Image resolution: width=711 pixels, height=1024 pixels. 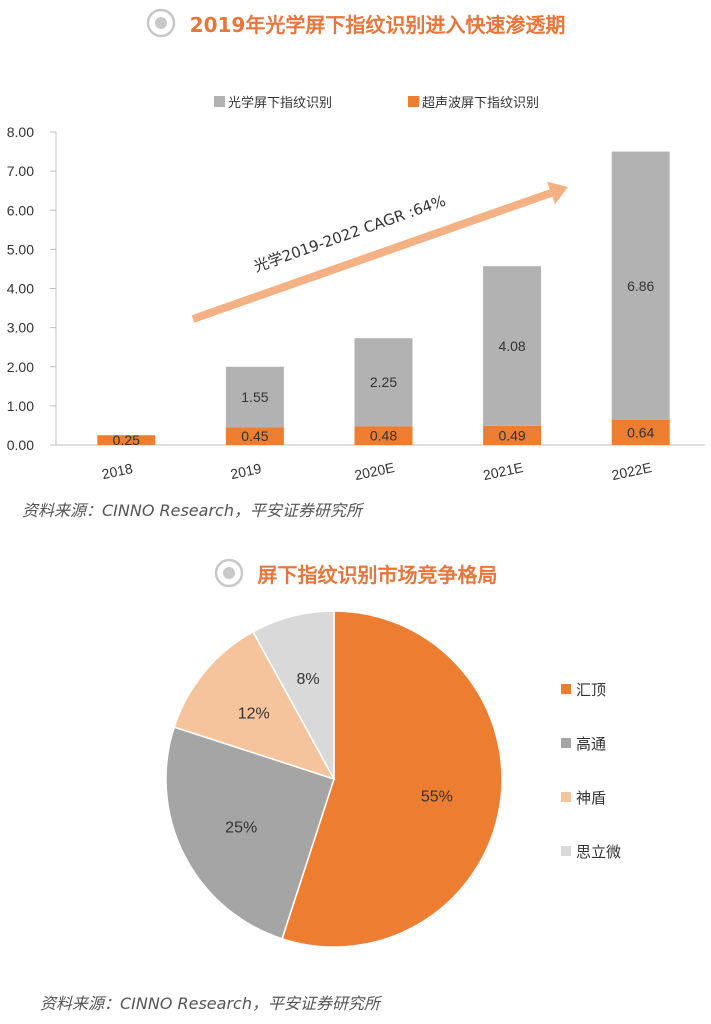 I want to click on legend-label: 光学屏下指纹识别, so click(x=280, y=103).